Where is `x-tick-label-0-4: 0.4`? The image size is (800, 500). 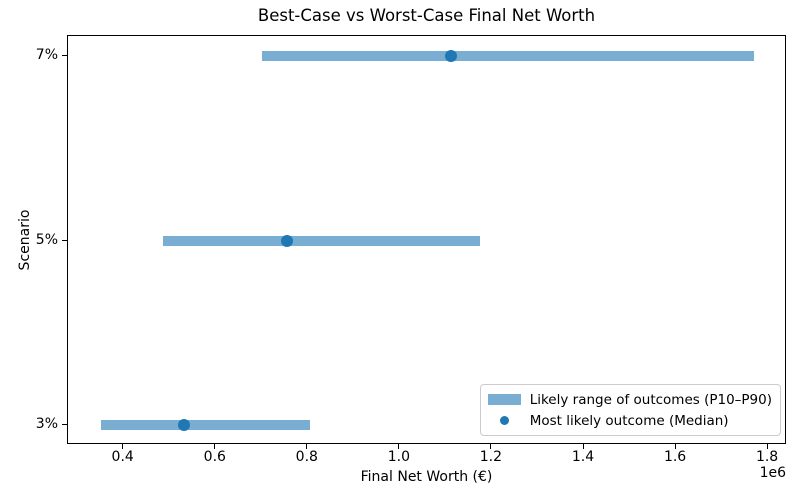
x-tick-label-0-4: 0.4 is located at coordinates (122, 457).